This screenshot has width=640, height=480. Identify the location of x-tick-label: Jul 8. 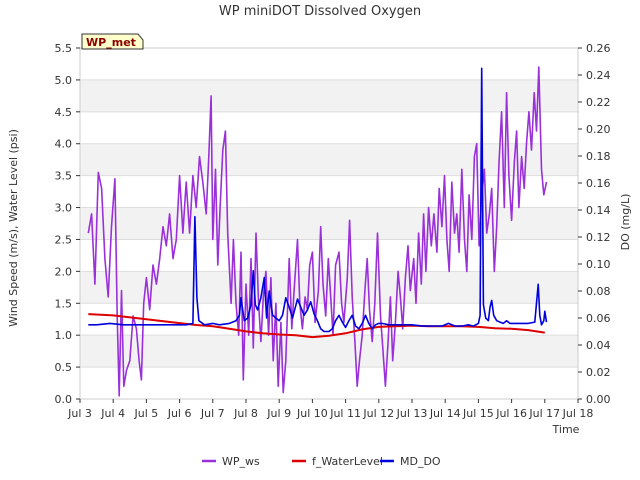
(245, 413).